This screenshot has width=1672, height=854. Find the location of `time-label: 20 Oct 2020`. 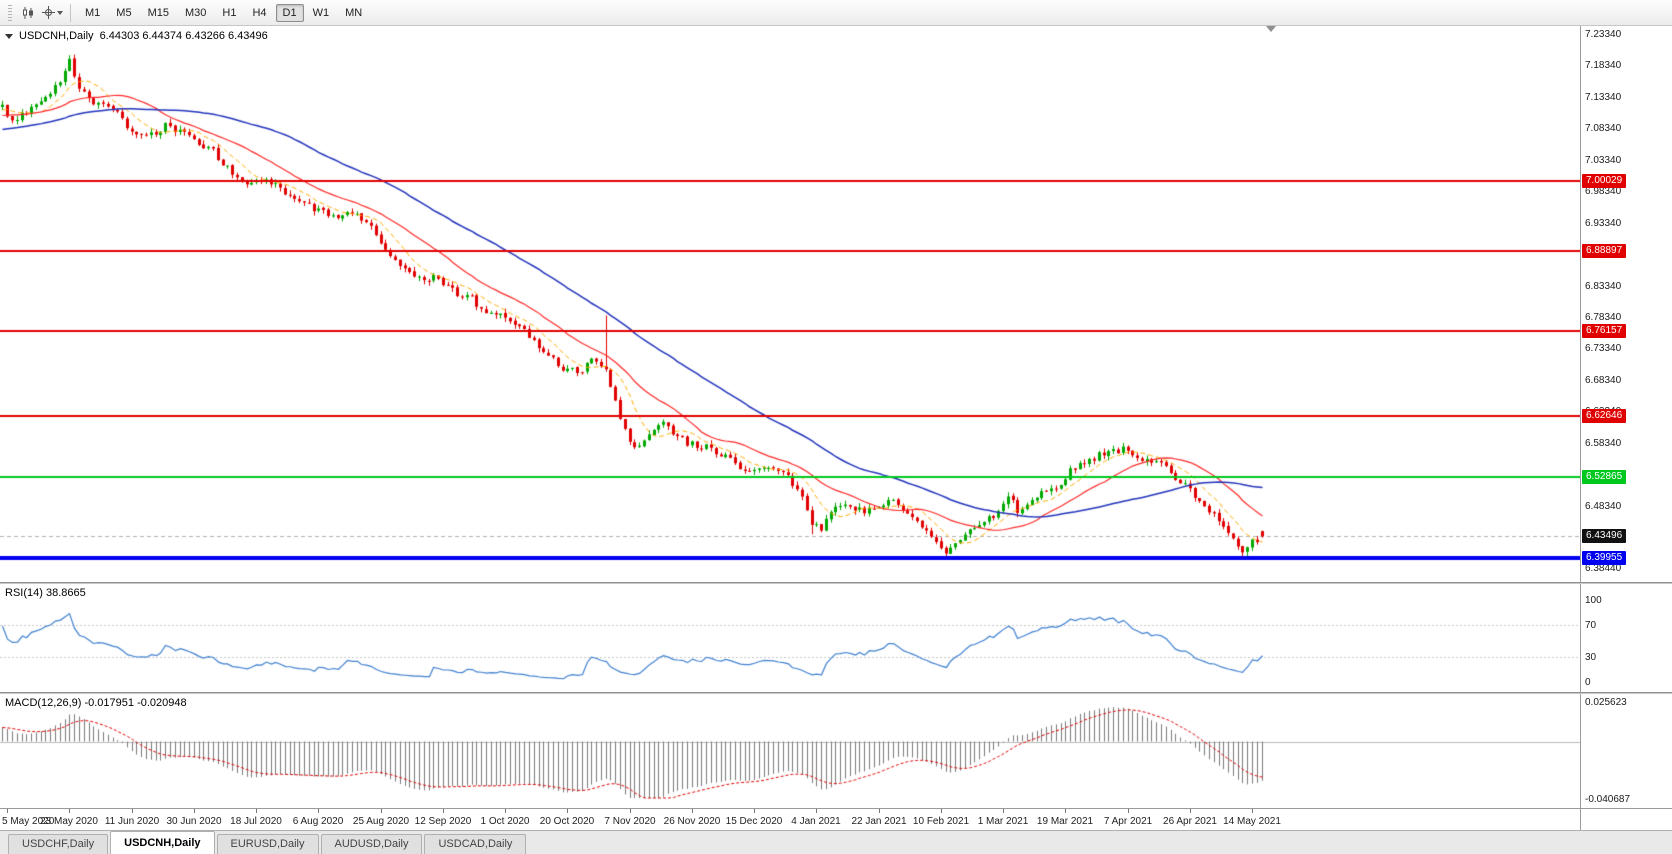

time-label: 20 Oct 2020 is located at coordinates (567, 821).